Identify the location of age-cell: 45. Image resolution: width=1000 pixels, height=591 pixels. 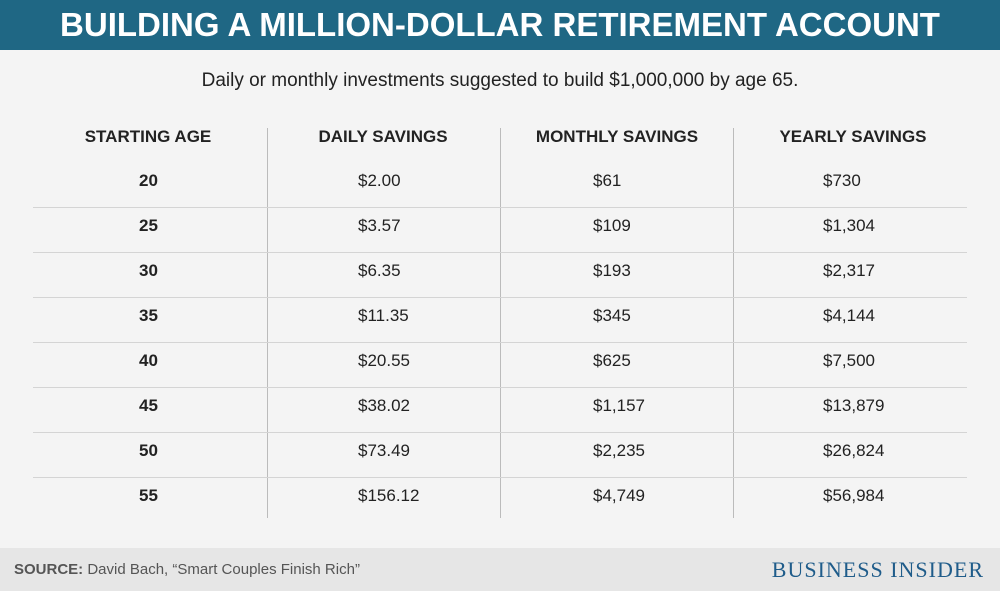
(148, 405).